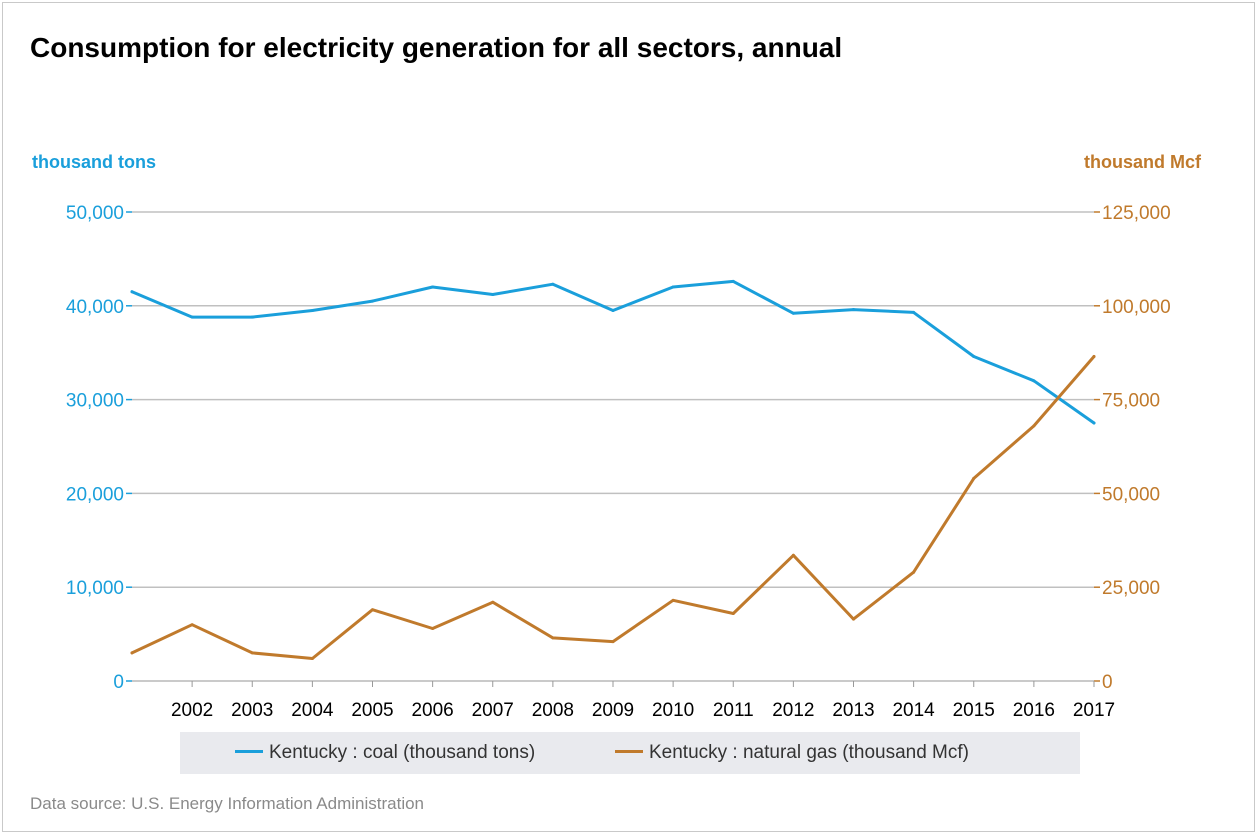 This screenshot has height=836, width=1259. I want to click on x-tick-label: 2006, so click(432, 710).